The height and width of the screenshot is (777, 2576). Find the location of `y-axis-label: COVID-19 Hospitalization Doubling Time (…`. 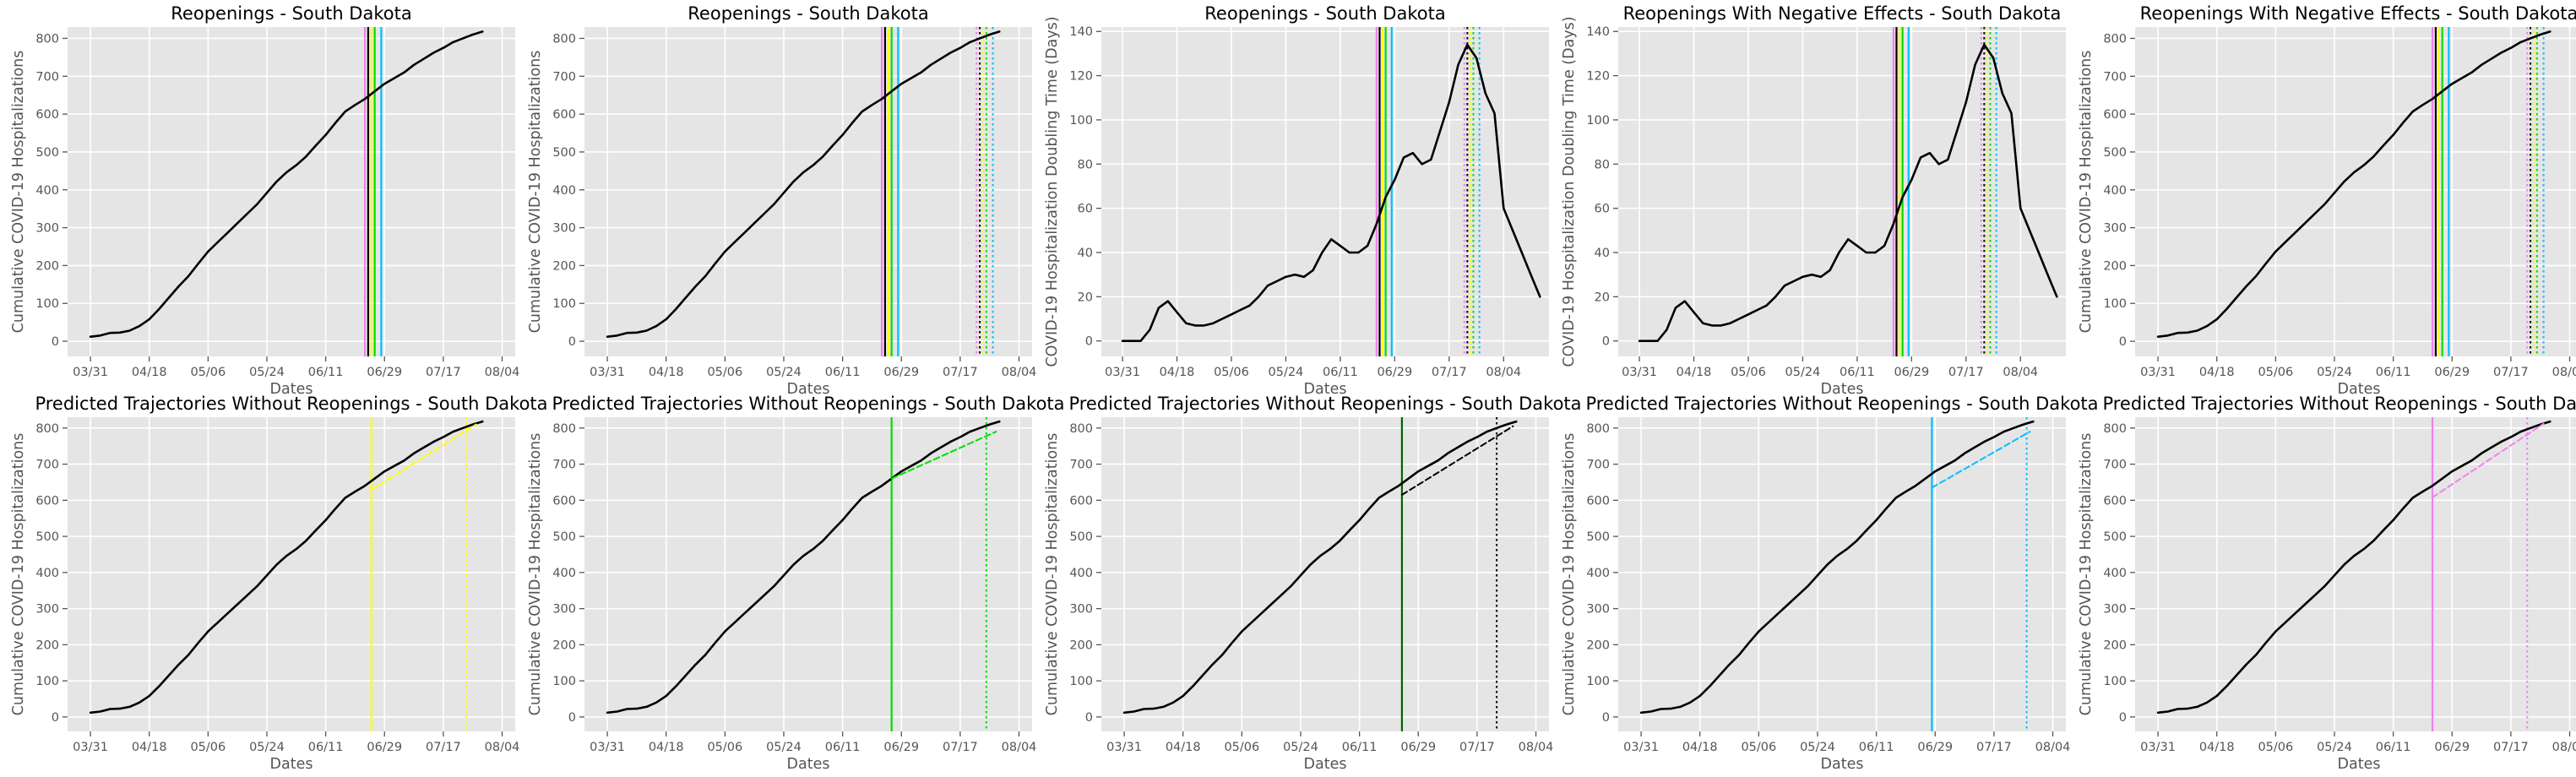

y-axis-label: COVID-19 Hospitalization Doubling Time (… is located at coordinates (1569, 191).